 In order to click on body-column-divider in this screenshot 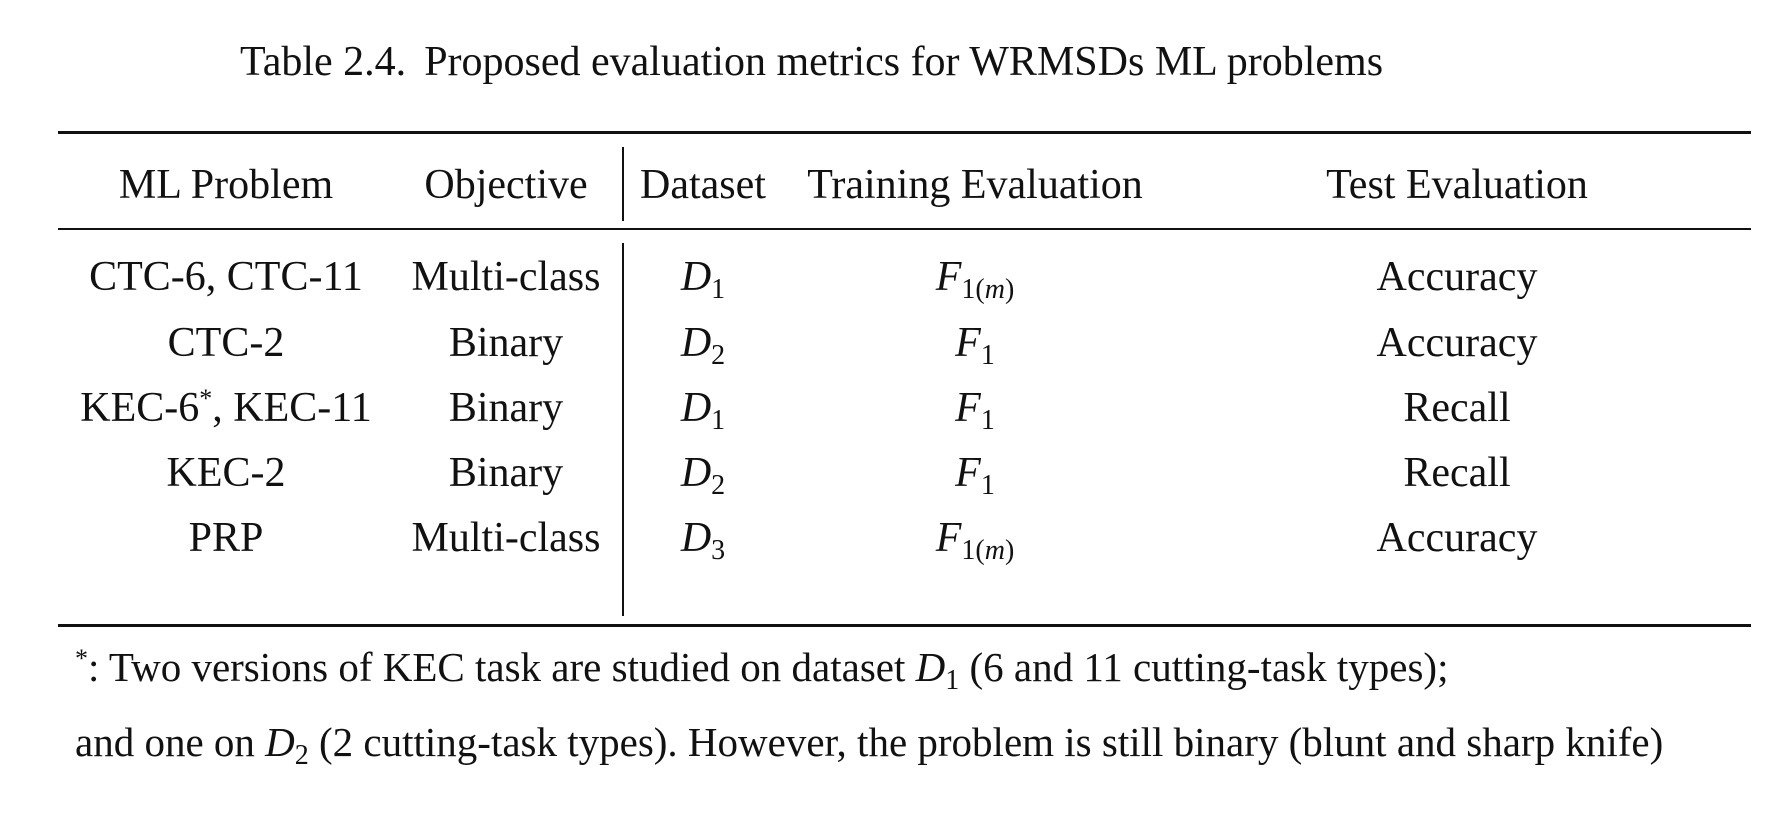, I will do `click(623, 429)`.